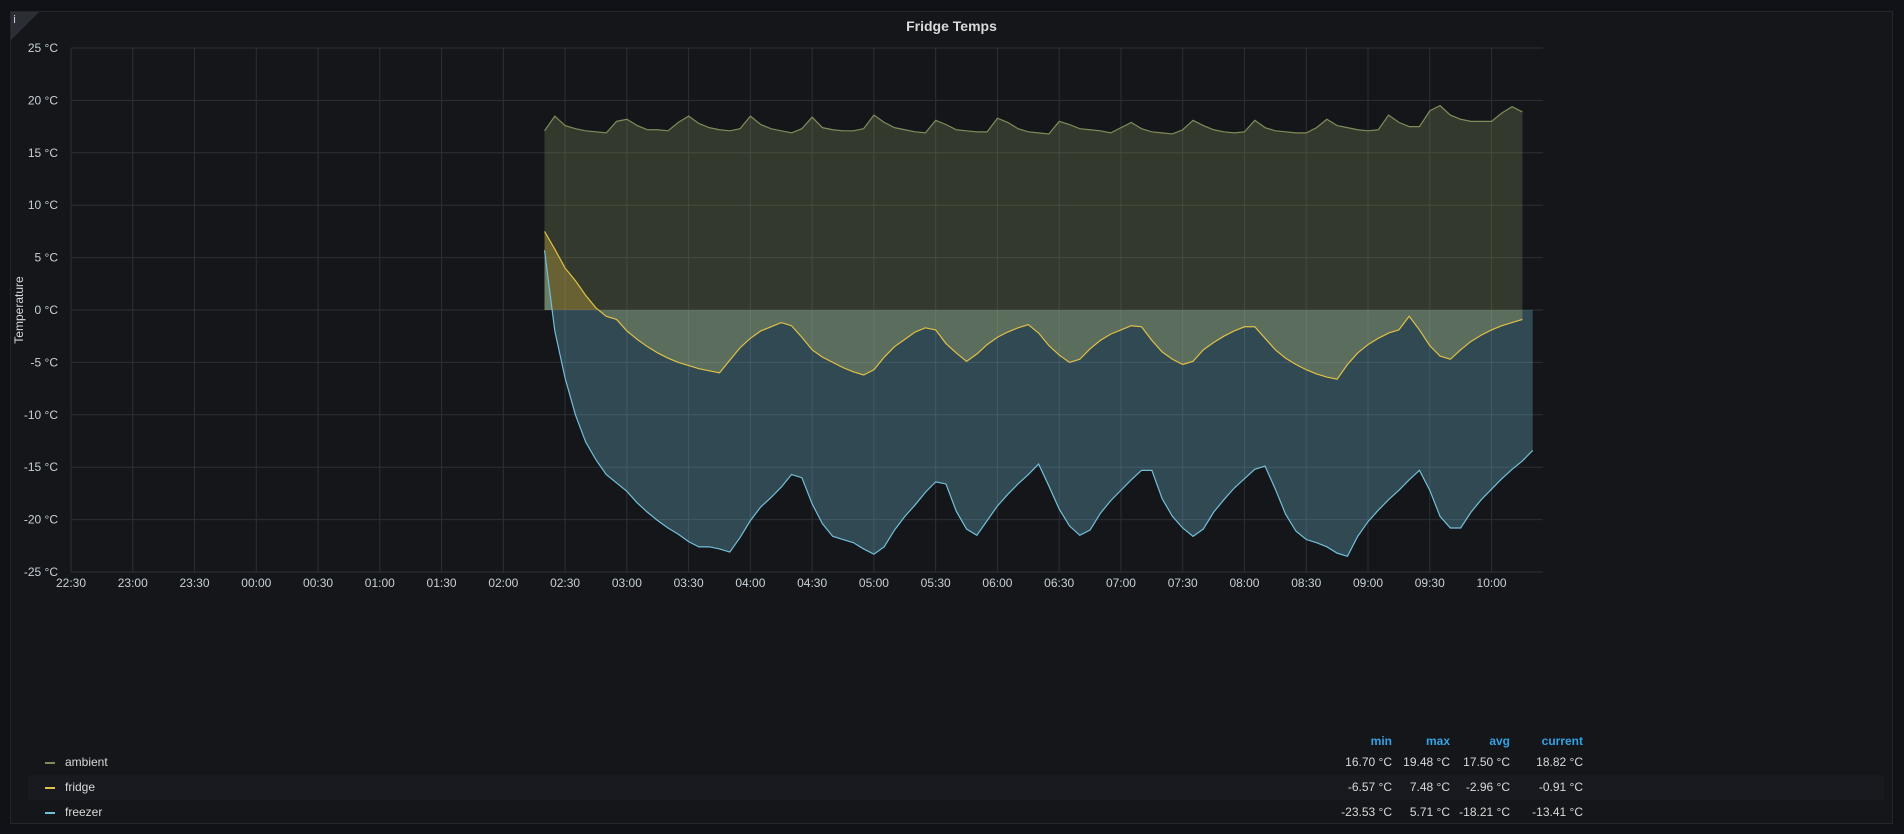  What do you see at coordinates (84, 812) in the screenshot?
I see `legend-series-name: freezer` at bounding box center [84, 812].